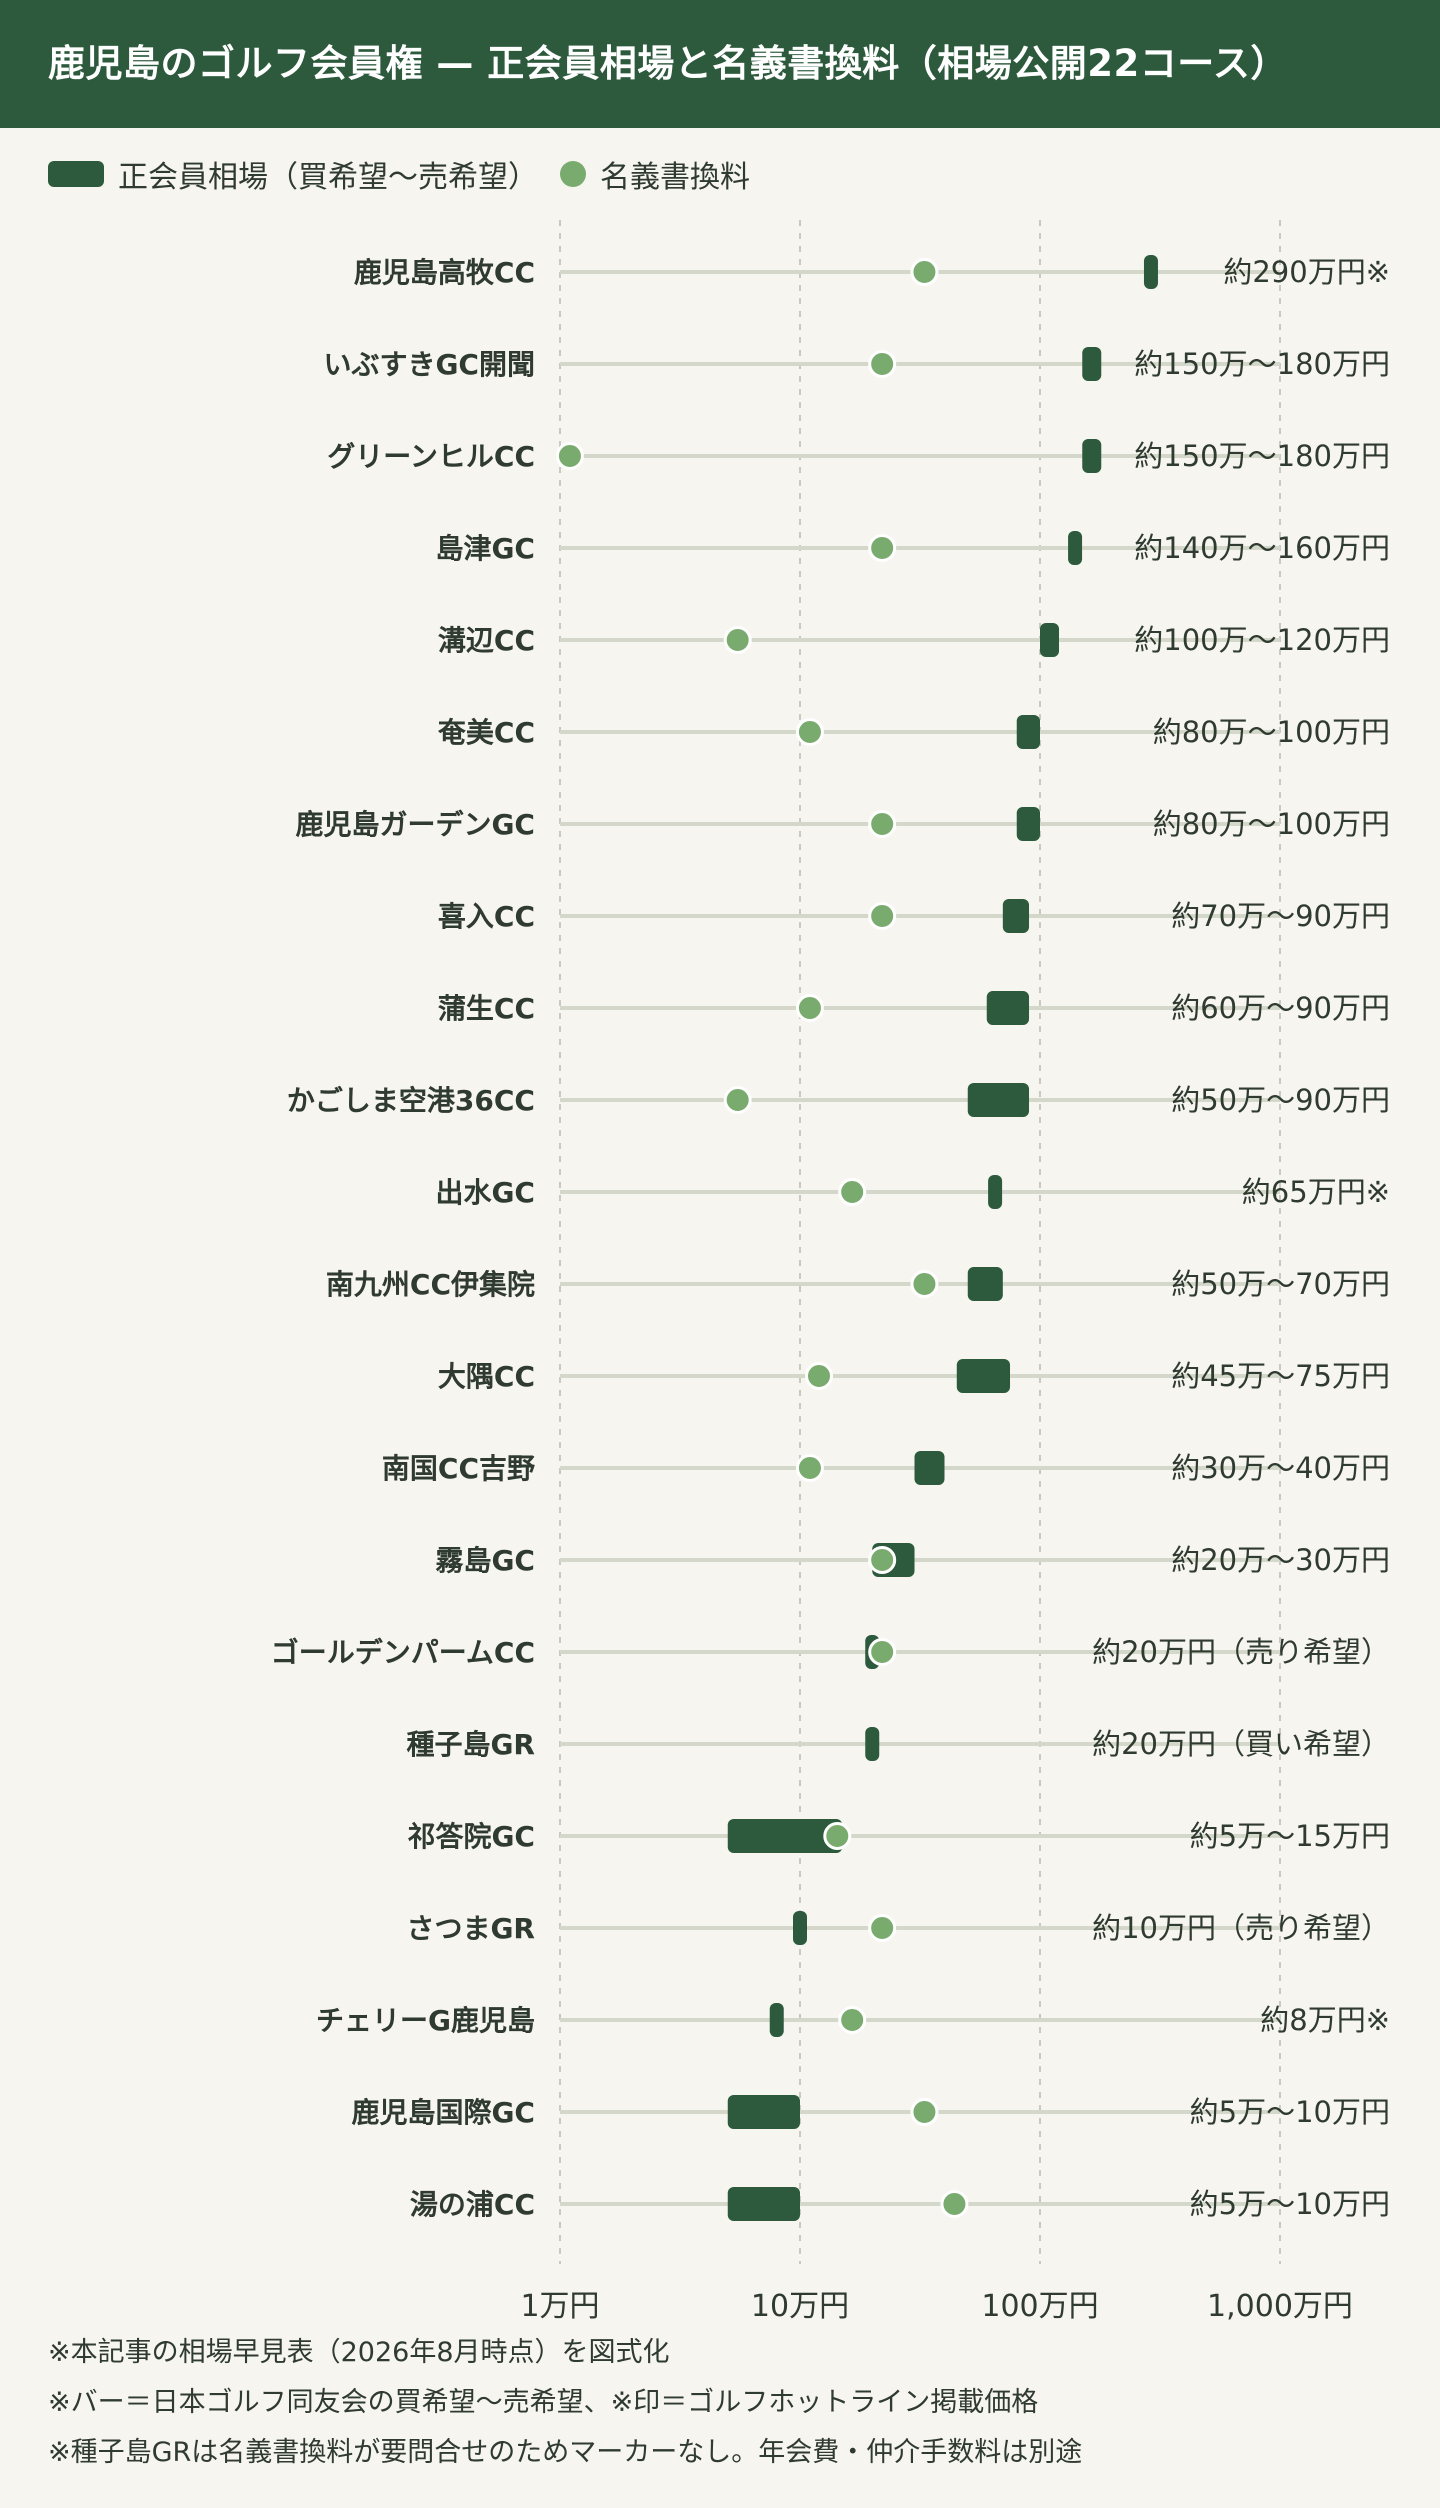 This screenshot has height=2508, width=1440. I want to click on footnote-1: ※本記事の相場早見表（2026年8月時点）を図式化, so click(359, 2352).